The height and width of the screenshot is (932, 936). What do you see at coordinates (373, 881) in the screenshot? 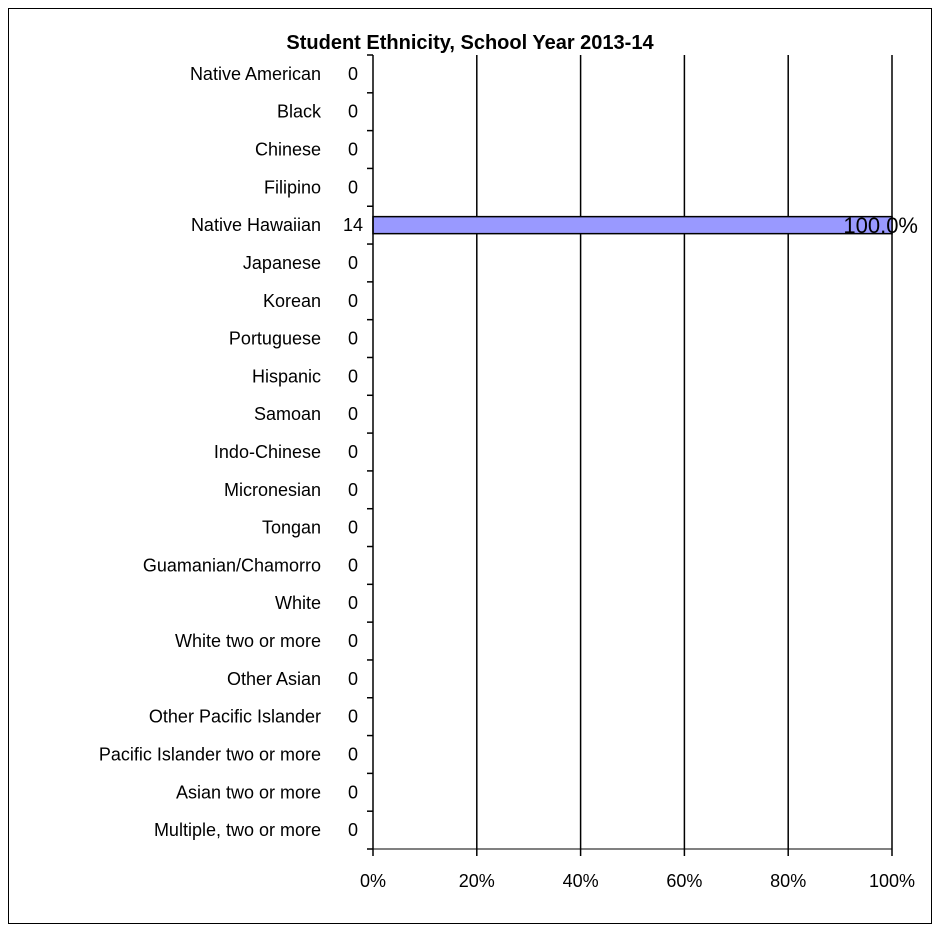
I see `x-tick-label: 0%` at bounding box center [373, 881].